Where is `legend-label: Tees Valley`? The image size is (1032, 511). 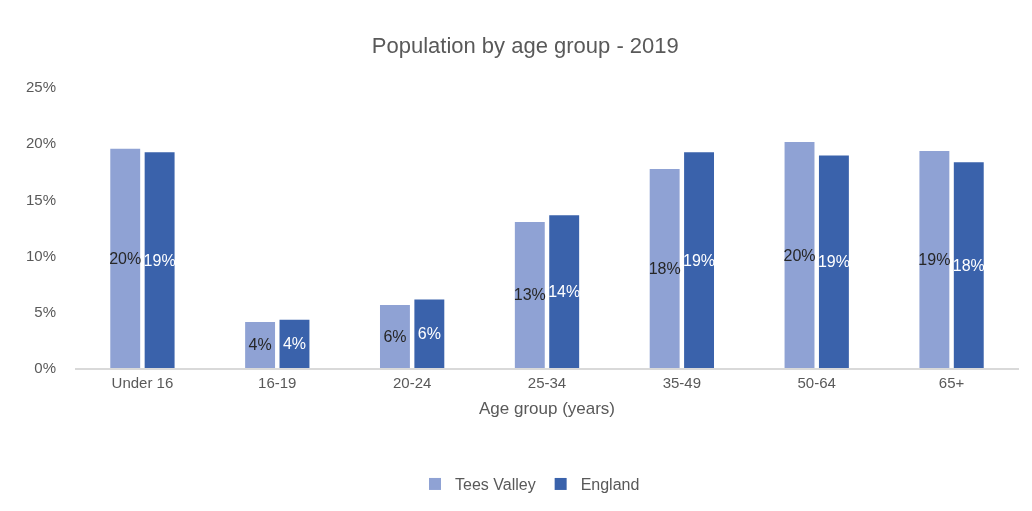
legend-label: Tees Valley is located at coordinates (495, 485).